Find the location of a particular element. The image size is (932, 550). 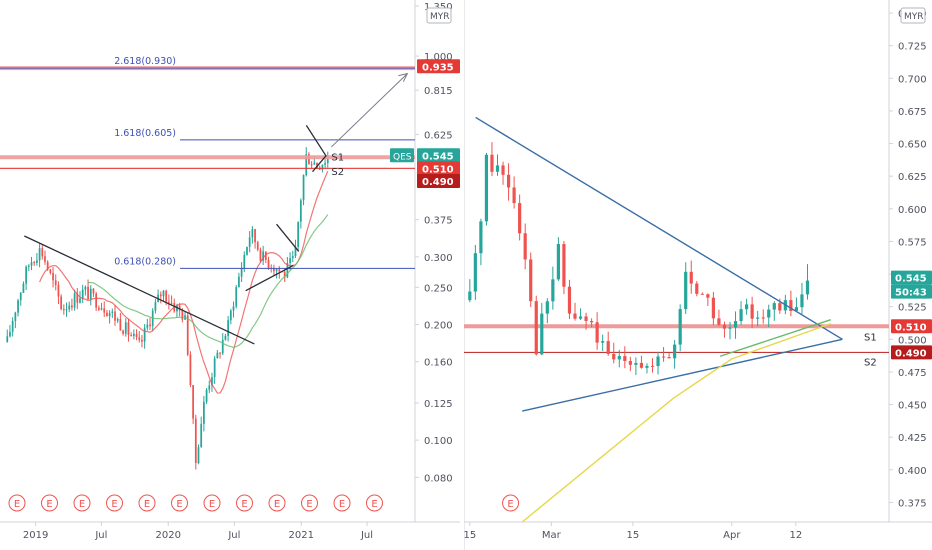

y-tick-label: 0.700 is located at coordinates (912, 79).